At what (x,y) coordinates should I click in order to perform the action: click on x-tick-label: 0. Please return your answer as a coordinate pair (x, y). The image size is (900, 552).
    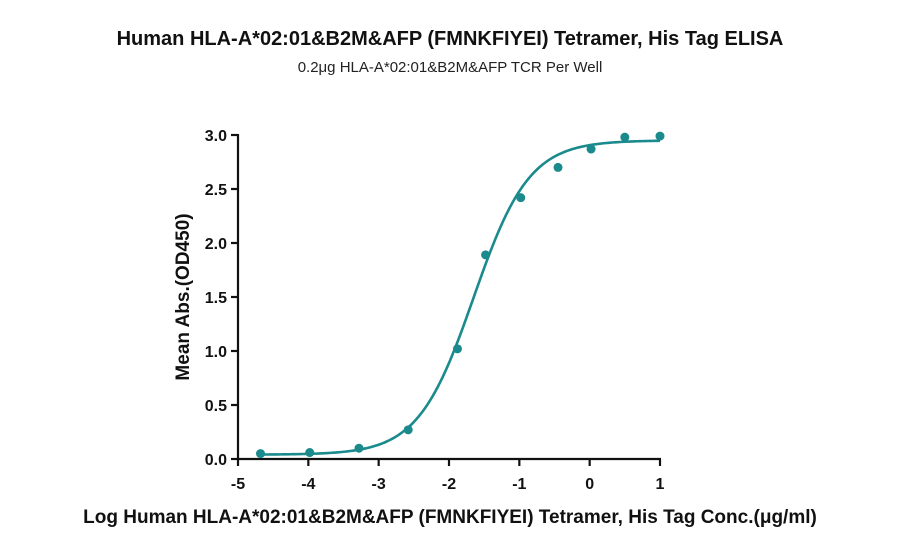
    Looking at the image, I should click on (589, 484).